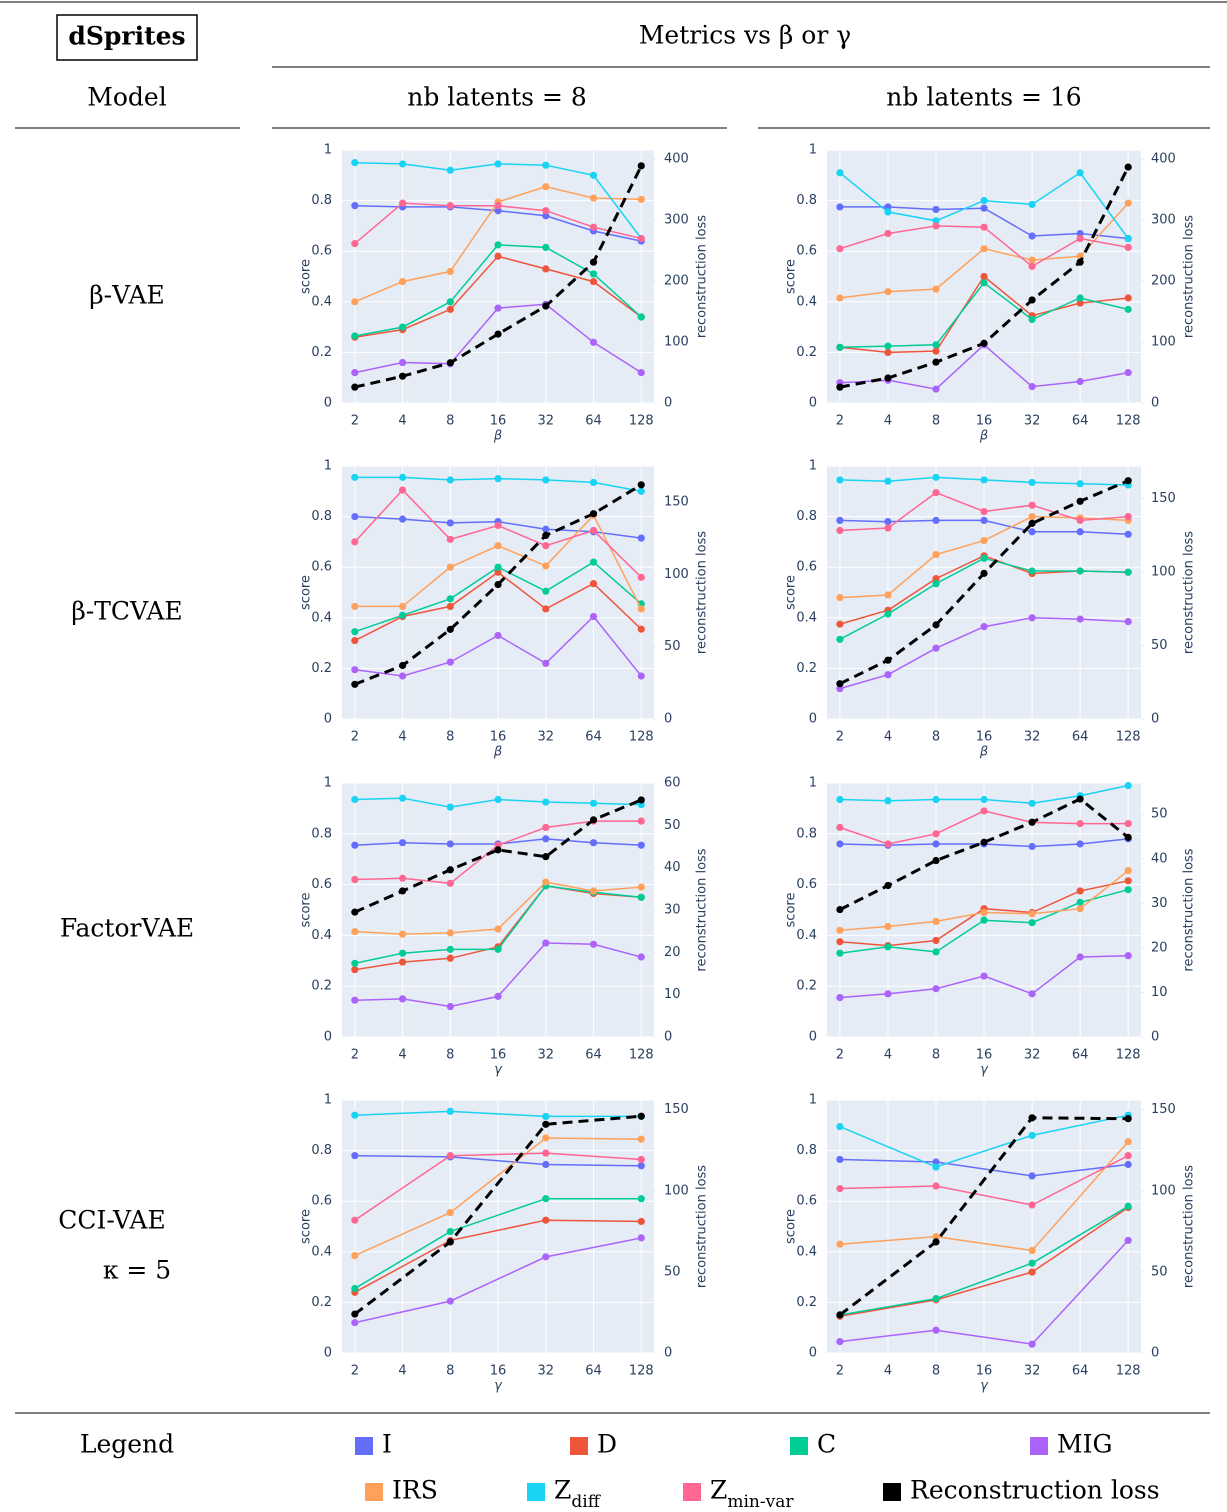 This screenshot has height=1512, width=1227. Describe the element at coordinates (387, 1444) in the screenshot. I see `legend-label: I` at that location.